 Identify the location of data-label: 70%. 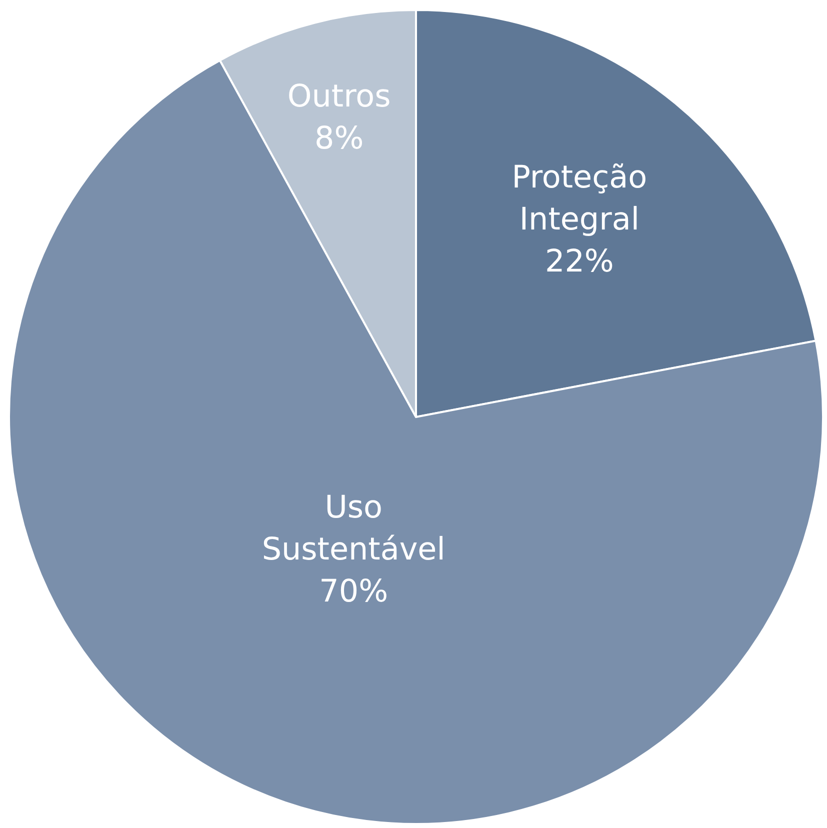
(353, 592).